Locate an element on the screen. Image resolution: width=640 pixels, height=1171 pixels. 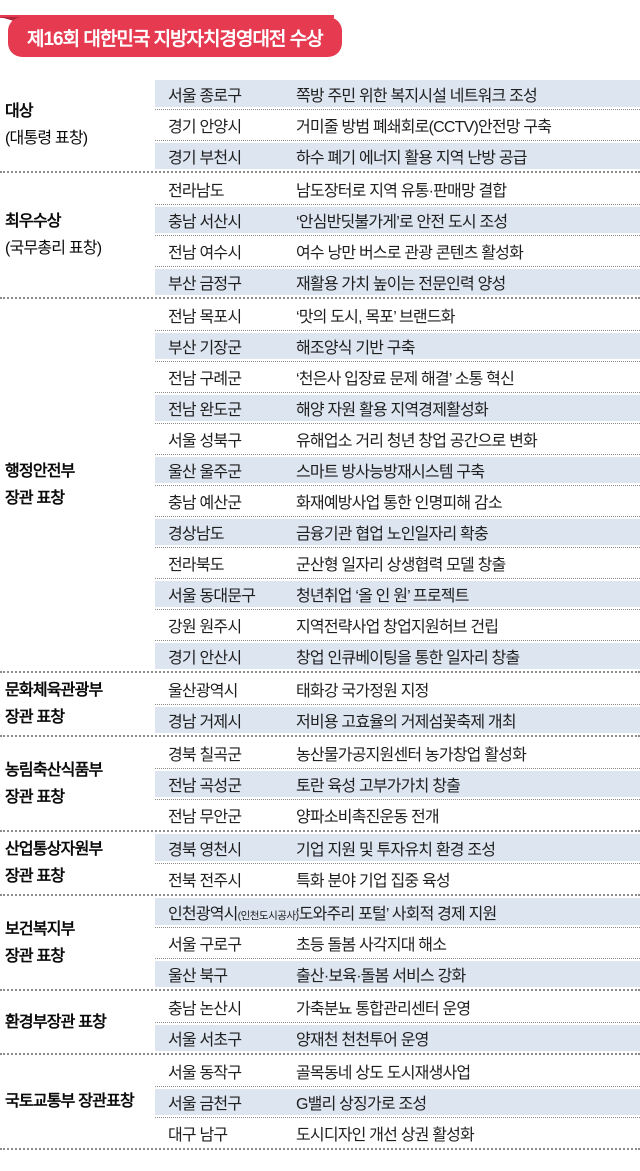
category-label-line: 산업통상자원부 is located at coordinates (54, 849).